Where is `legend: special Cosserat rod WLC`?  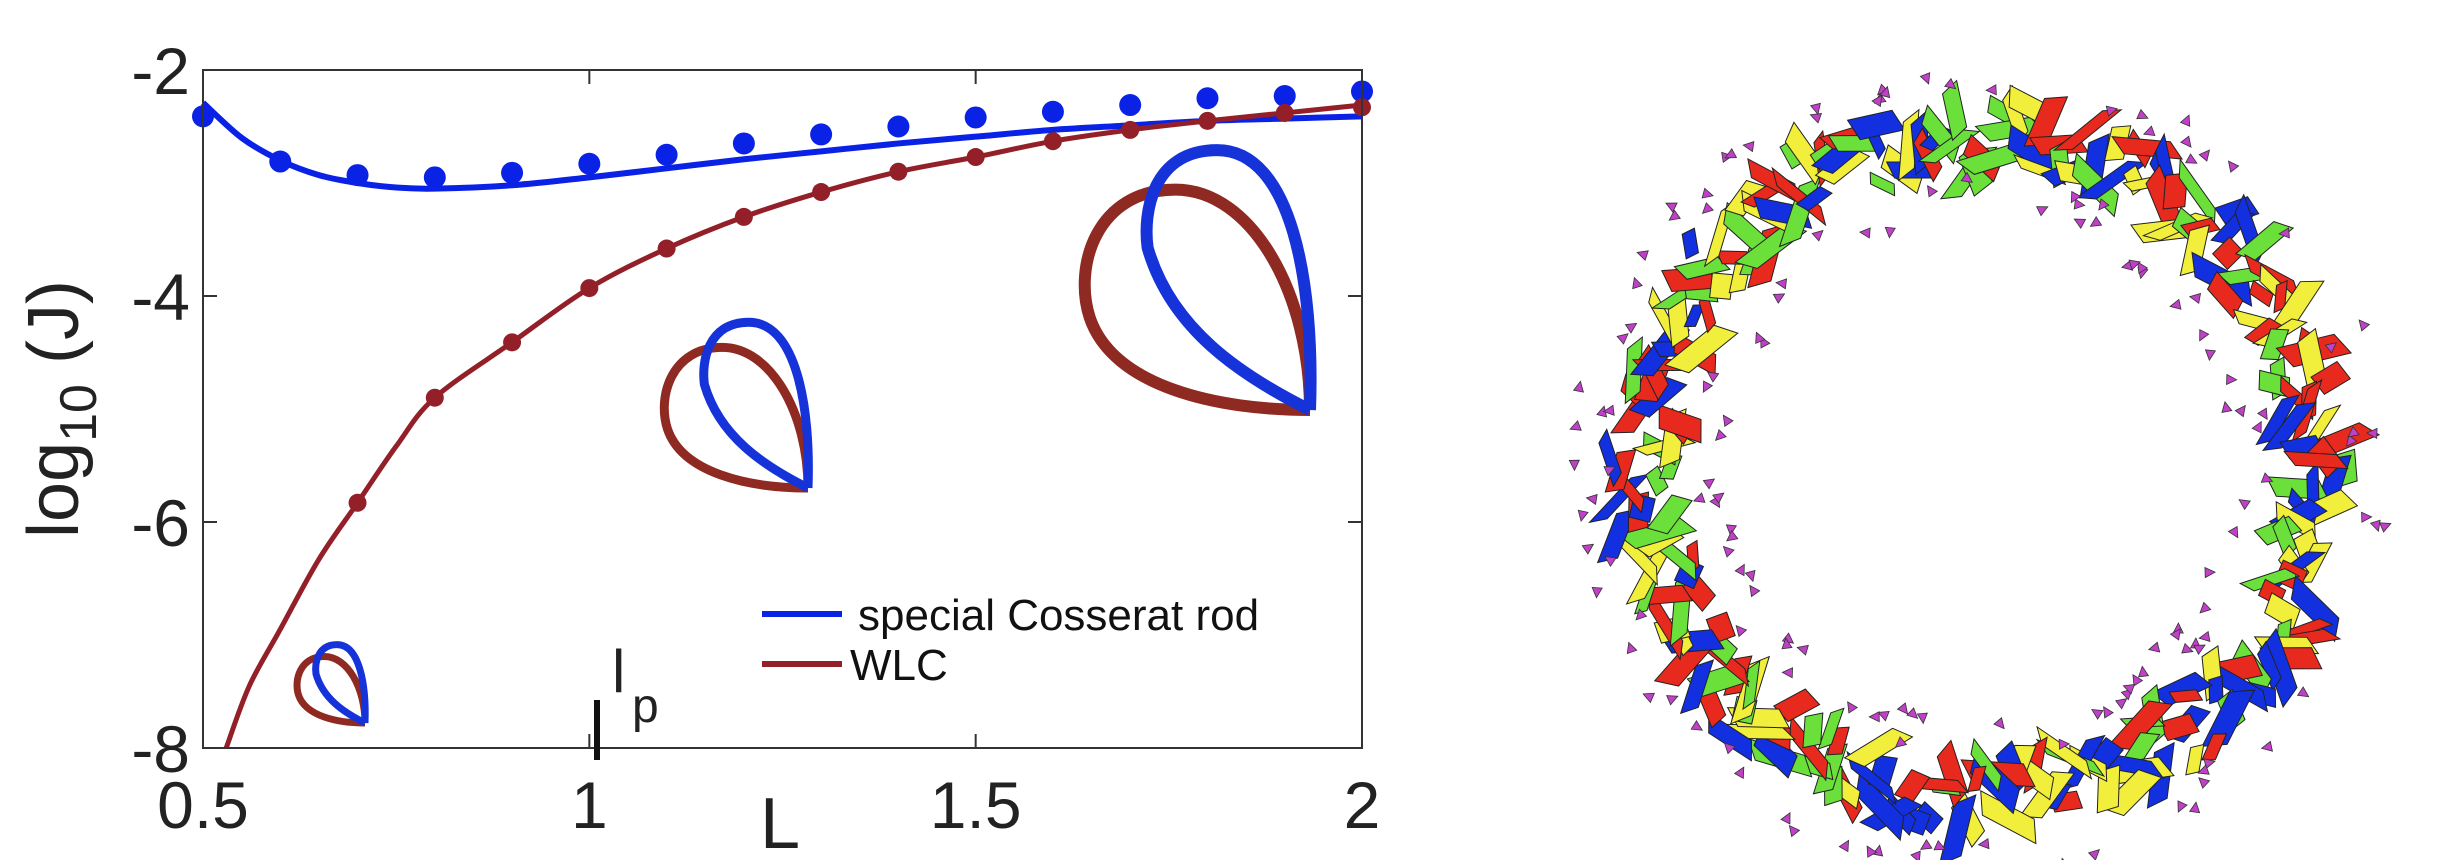 legend: special Cosserat rod WLC is located at coordinates (1010, 640).